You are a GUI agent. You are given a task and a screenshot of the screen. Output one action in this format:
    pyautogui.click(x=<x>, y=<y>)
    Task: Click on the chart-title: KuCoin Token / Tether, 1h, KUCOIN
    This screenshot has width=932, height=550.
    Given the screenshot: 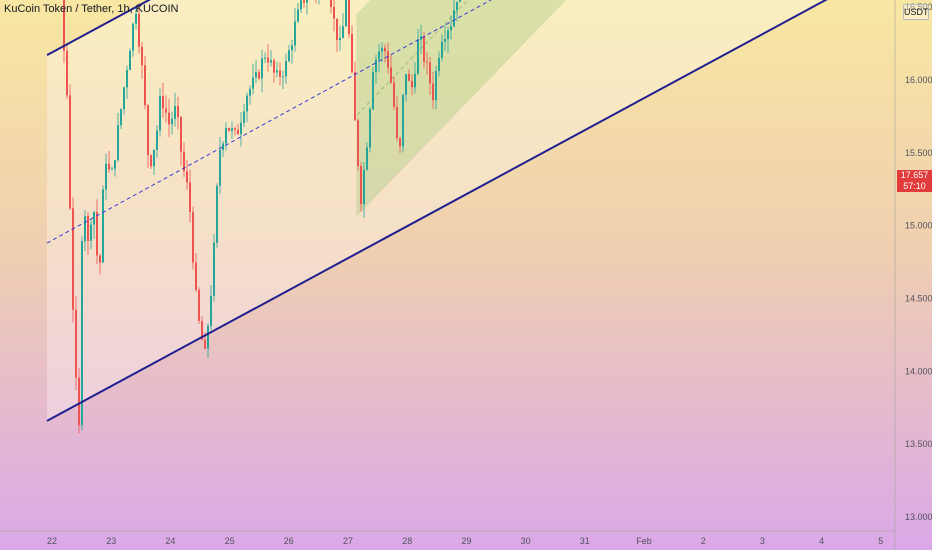 What is the action you would take?
    pyautogui.click(x=91, y=9)
    